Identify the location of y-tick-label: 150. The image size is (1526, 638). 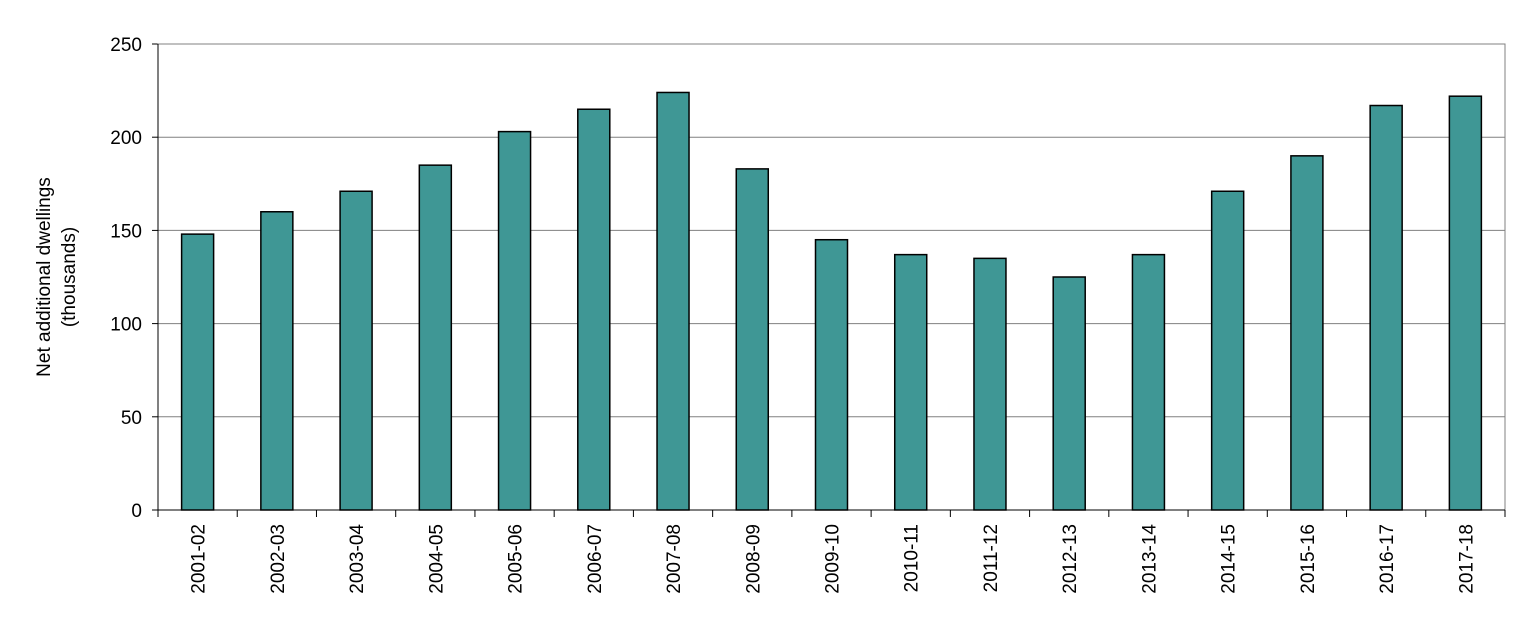
(126, 231).